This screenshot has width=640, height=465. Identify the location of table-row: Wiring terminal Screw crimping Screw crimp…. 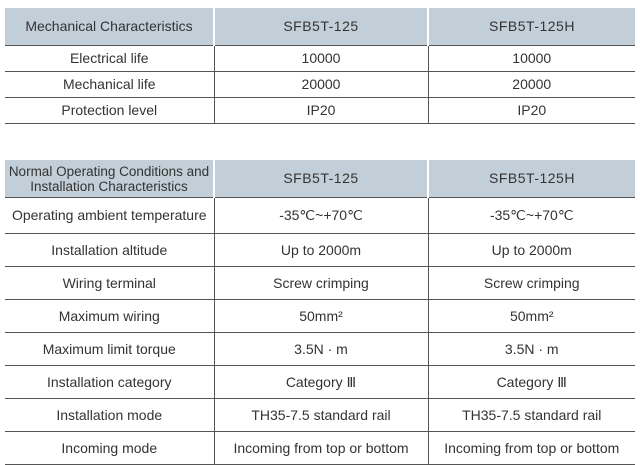
(320, 283).